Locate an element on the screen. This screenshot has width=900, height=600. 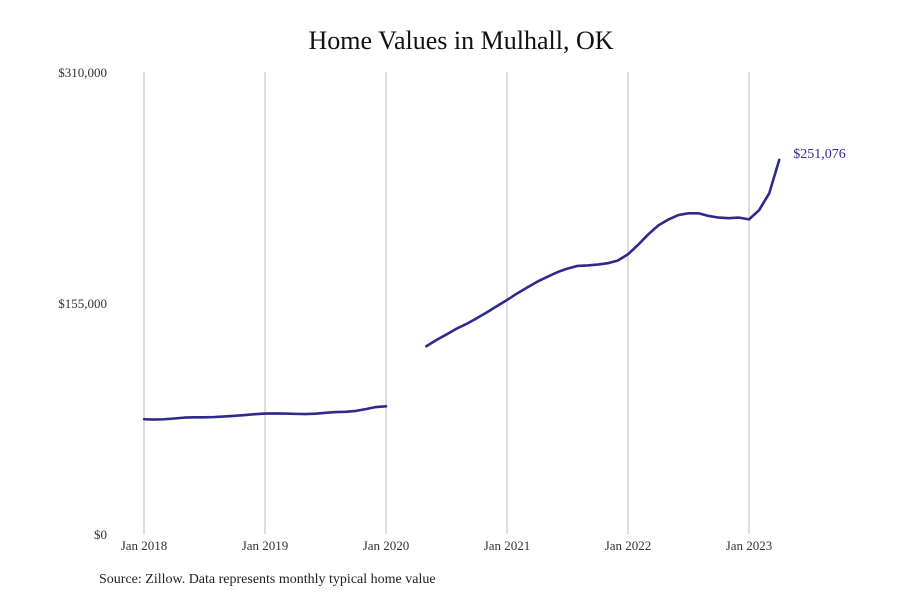
end-value-label: $251,076 is located at coordinates (819, 154).